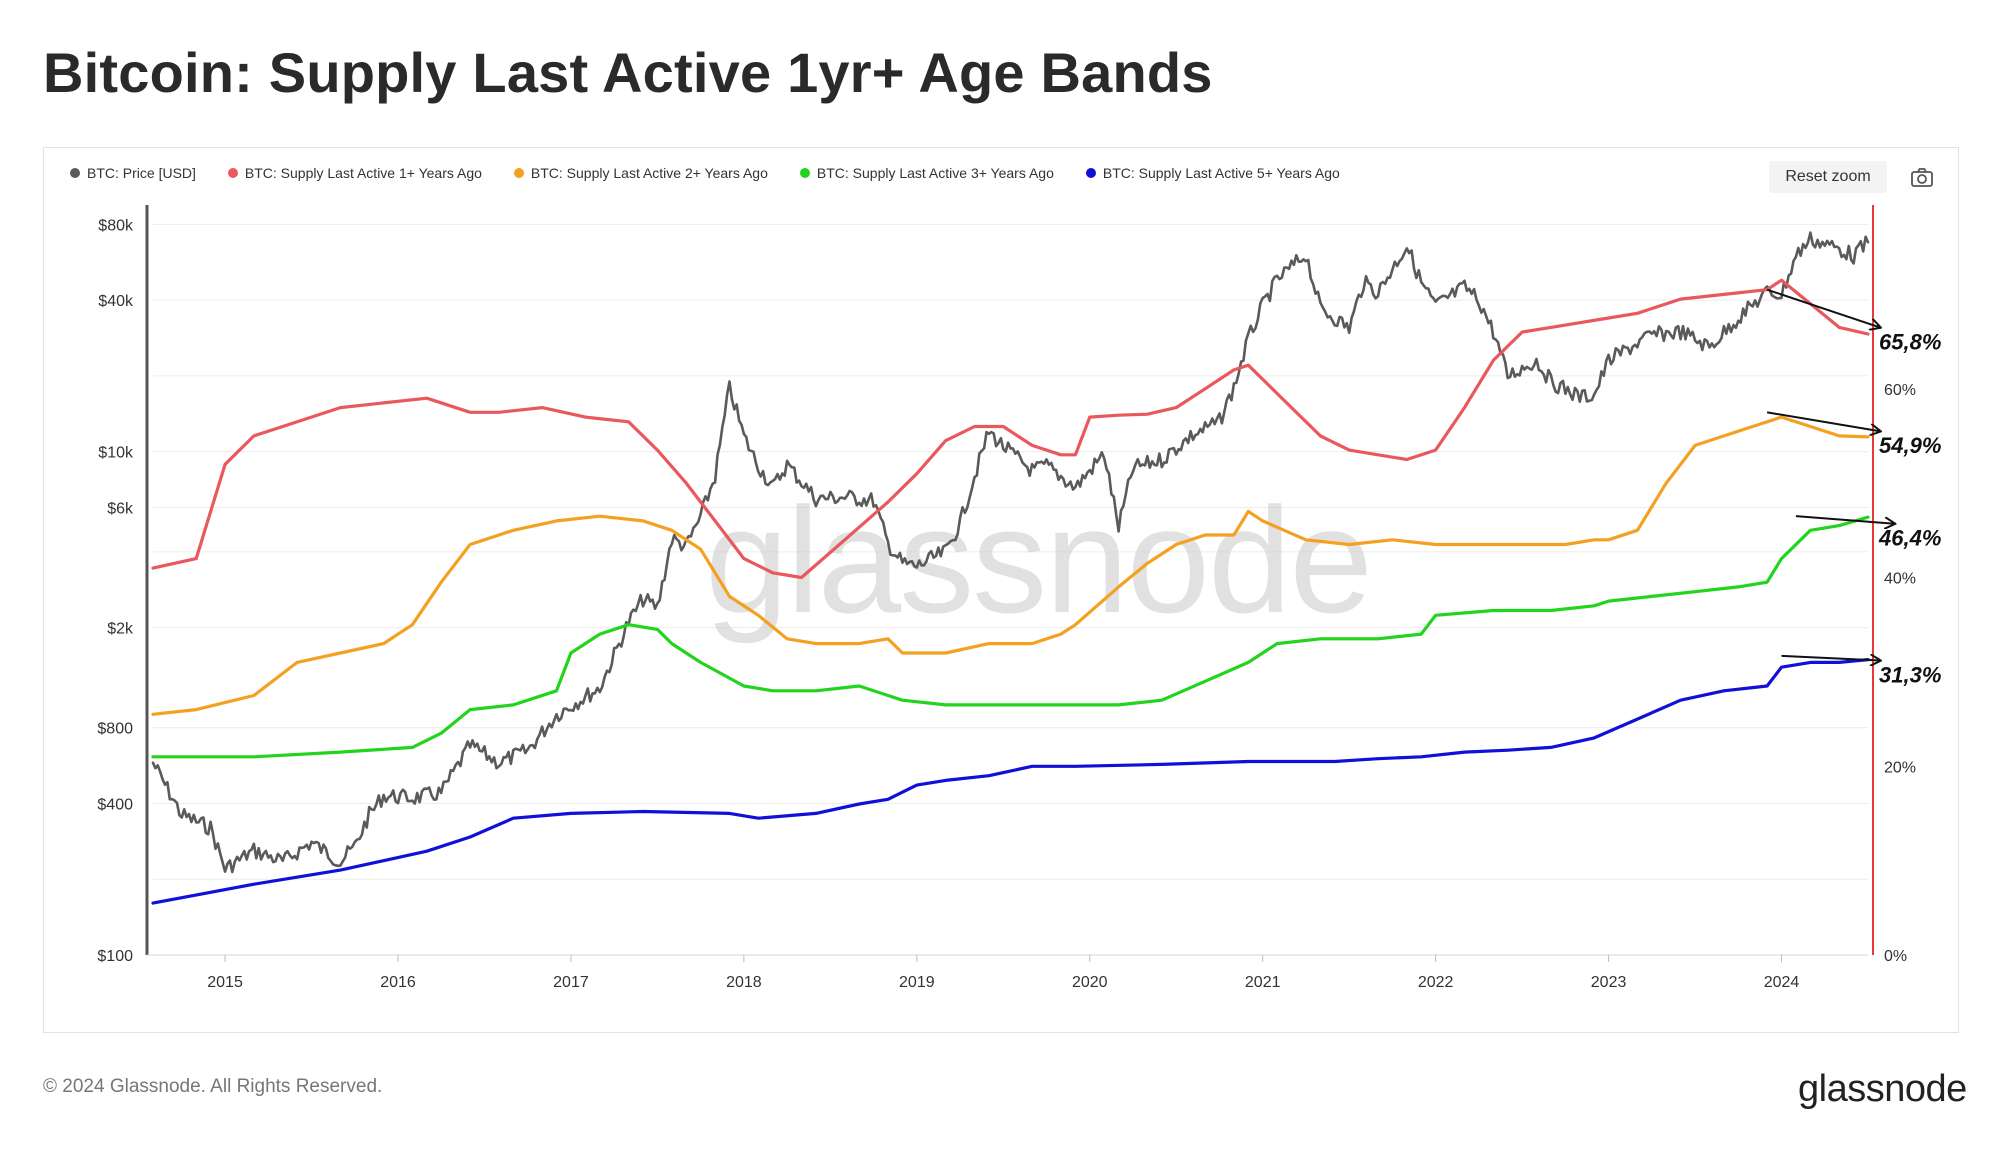 The width and height of the screenshot is (2000, 1152). Describe the element at coordinates (213, 1086) in the screenshot. I see `copyright-text: © 2024 Glassnode. All Rights Reserved.` at that location.